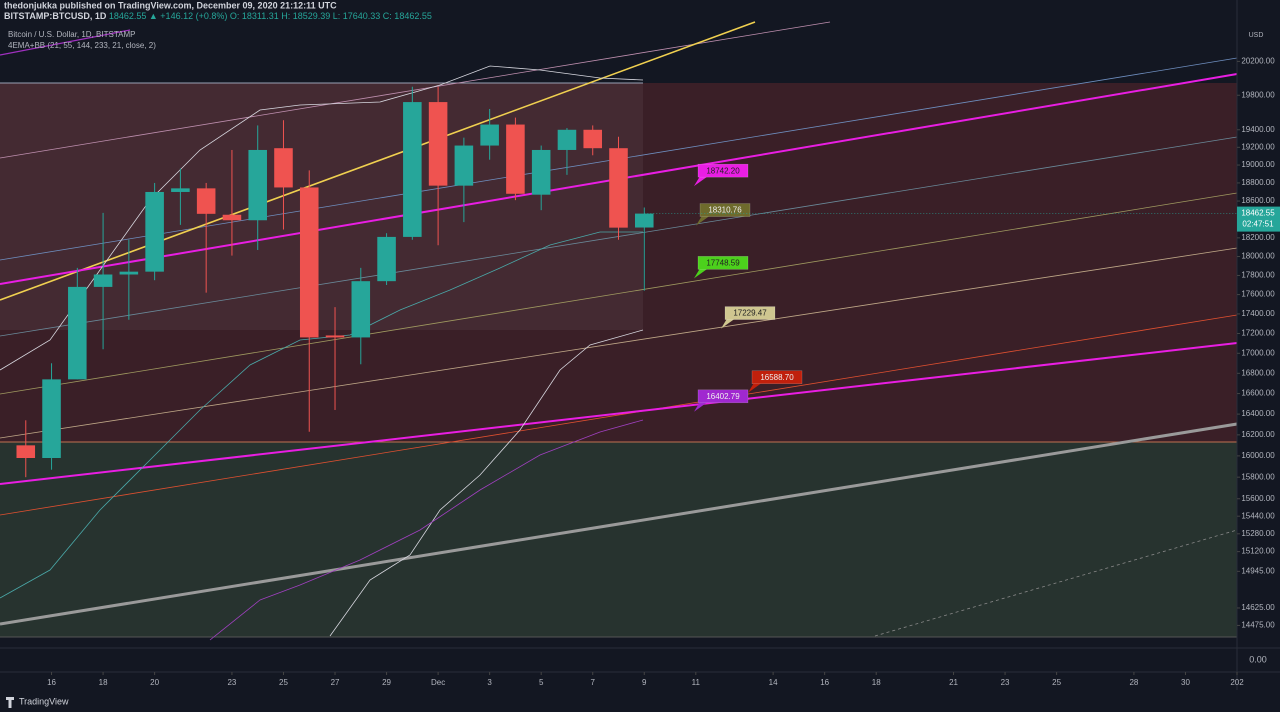  What do you see at coordinates (1258, 551) in the screenshot?
I see `y-tick-label: 15120.00` at bounding box center [1258, 551].